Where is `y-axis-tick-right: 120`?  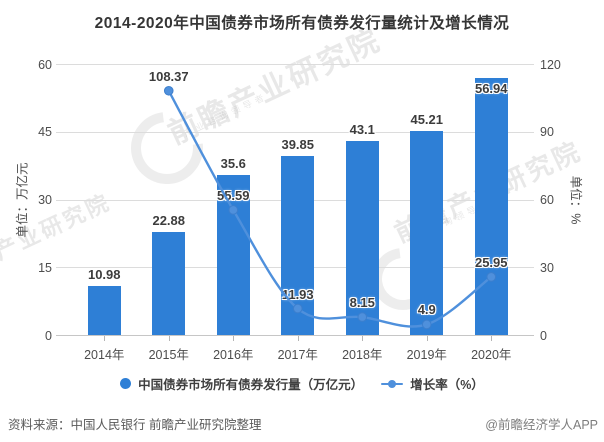
y-axis-tick-right: 120 is located at coordinates (550, 64).